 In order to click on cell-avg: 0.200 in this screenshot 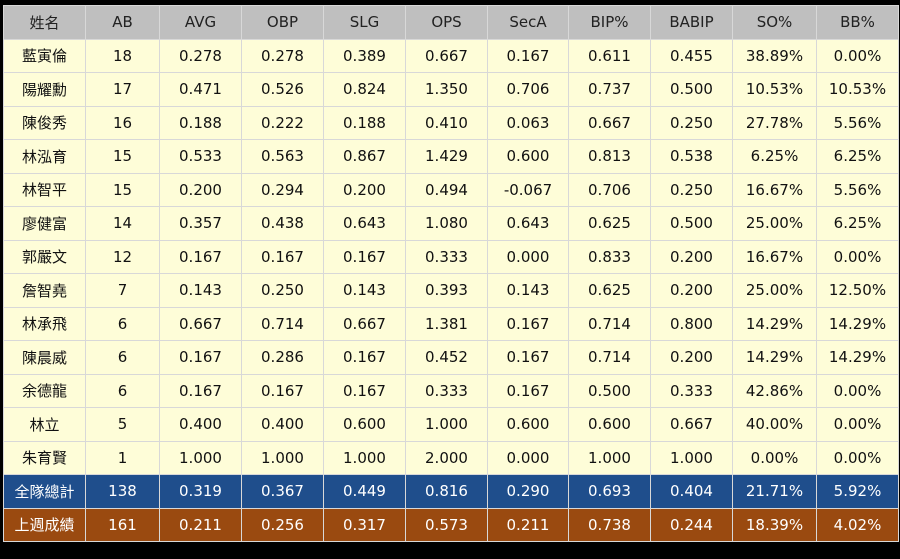, I will do `click(200, 189)`.